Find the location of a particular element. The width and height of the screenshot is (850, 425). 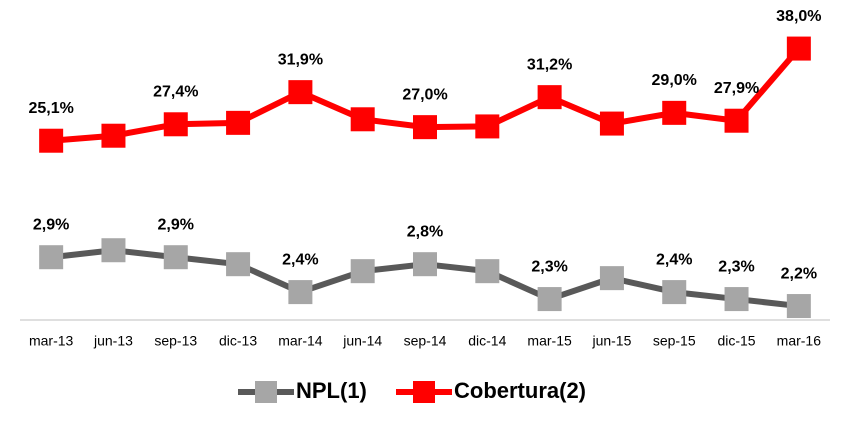

data-label: 27,9% is located at coordinates (736, 88).